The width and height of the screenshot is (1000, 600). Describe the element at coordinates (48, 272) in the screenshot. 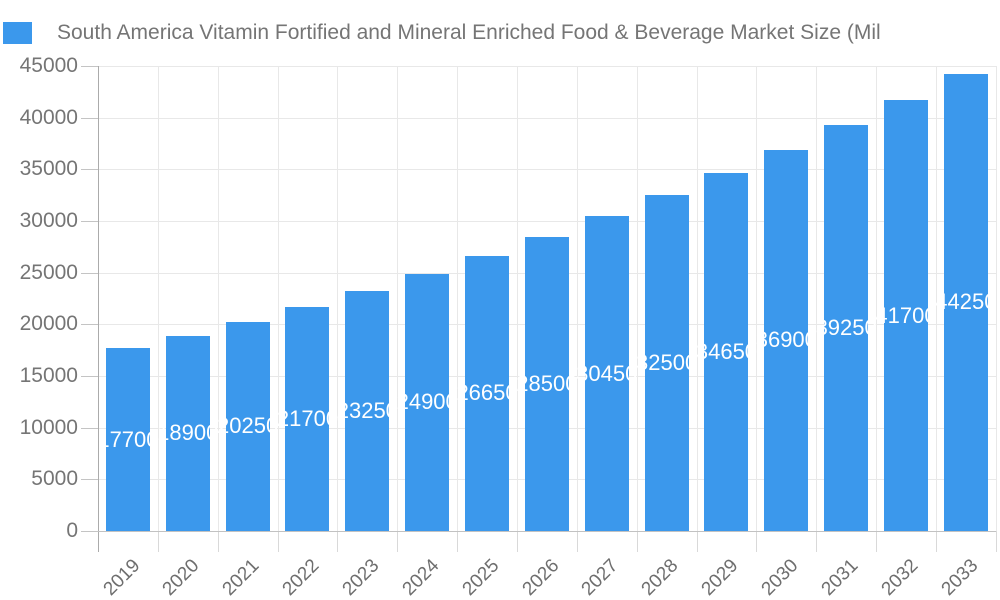

I see `y-axis-tick-label: 25000` at that location.